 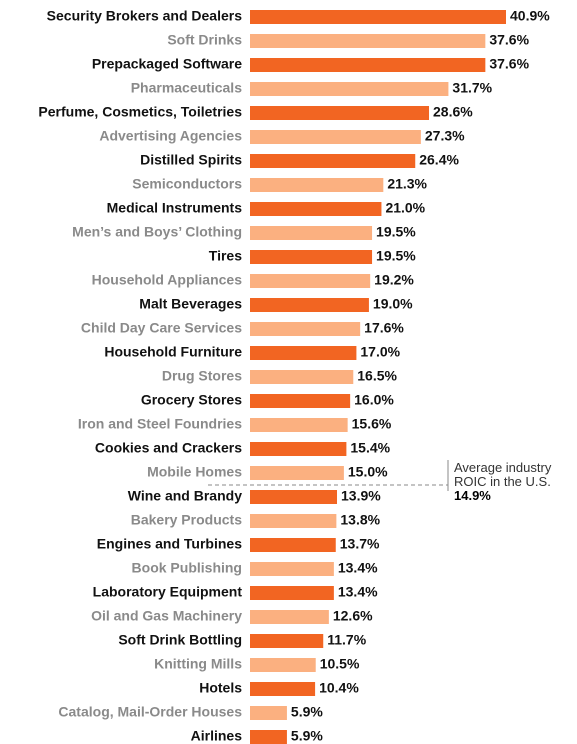 What do you see at coordinates (530, 16) in the screenshot?
I see `value-label: 40.9%` at bounding box center [530, 16].